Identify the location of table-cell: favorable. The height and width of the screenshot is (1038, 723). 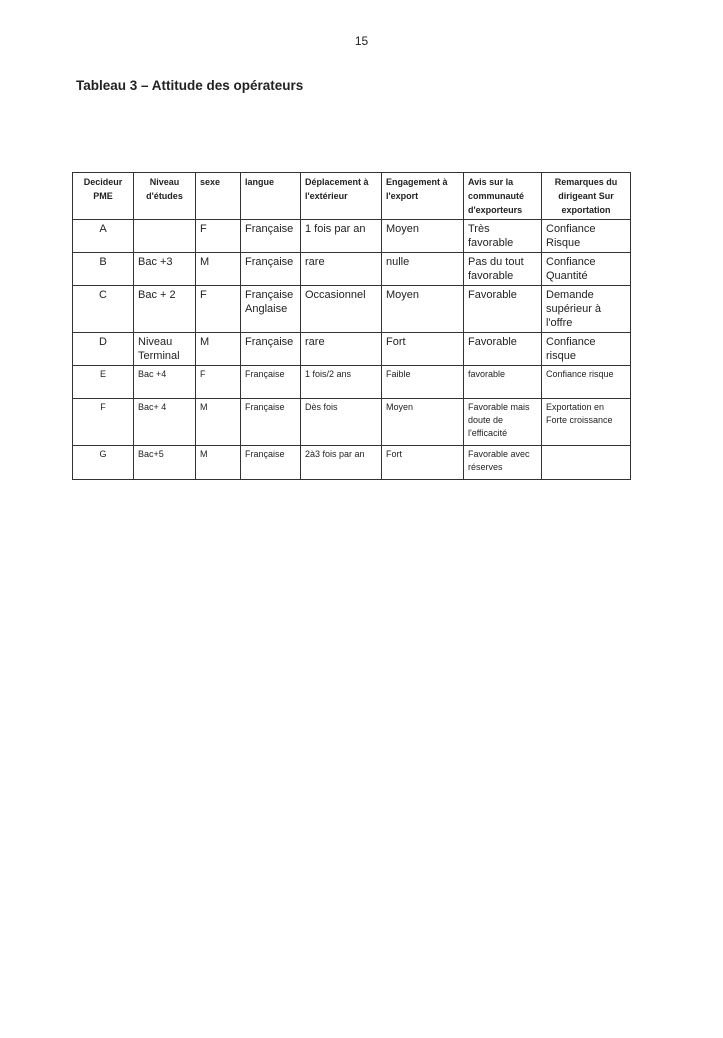
(502, 382).